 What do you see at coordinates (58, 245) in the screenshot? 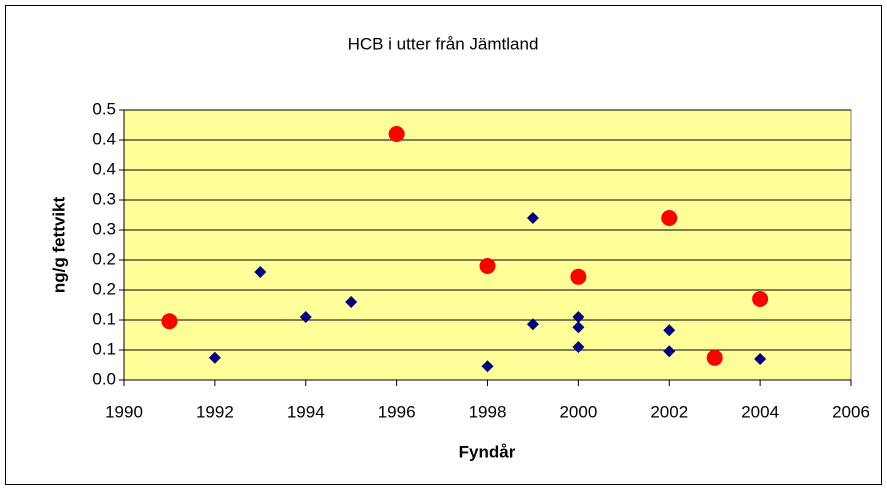
I see `y-axis-label: ng/g fettvikt` at bounding box center [58, 245].